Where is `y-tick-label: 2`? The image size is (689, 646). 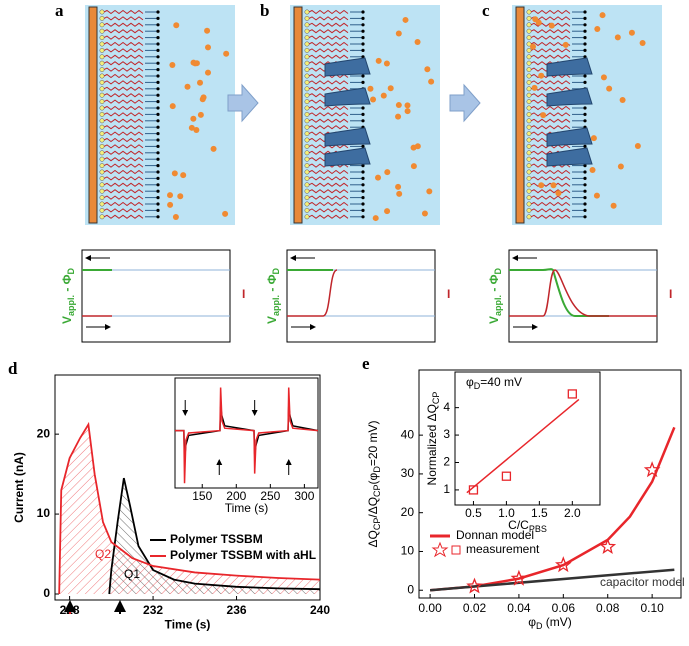 y-tick-label: 2 is located at coordinates (446, 462).